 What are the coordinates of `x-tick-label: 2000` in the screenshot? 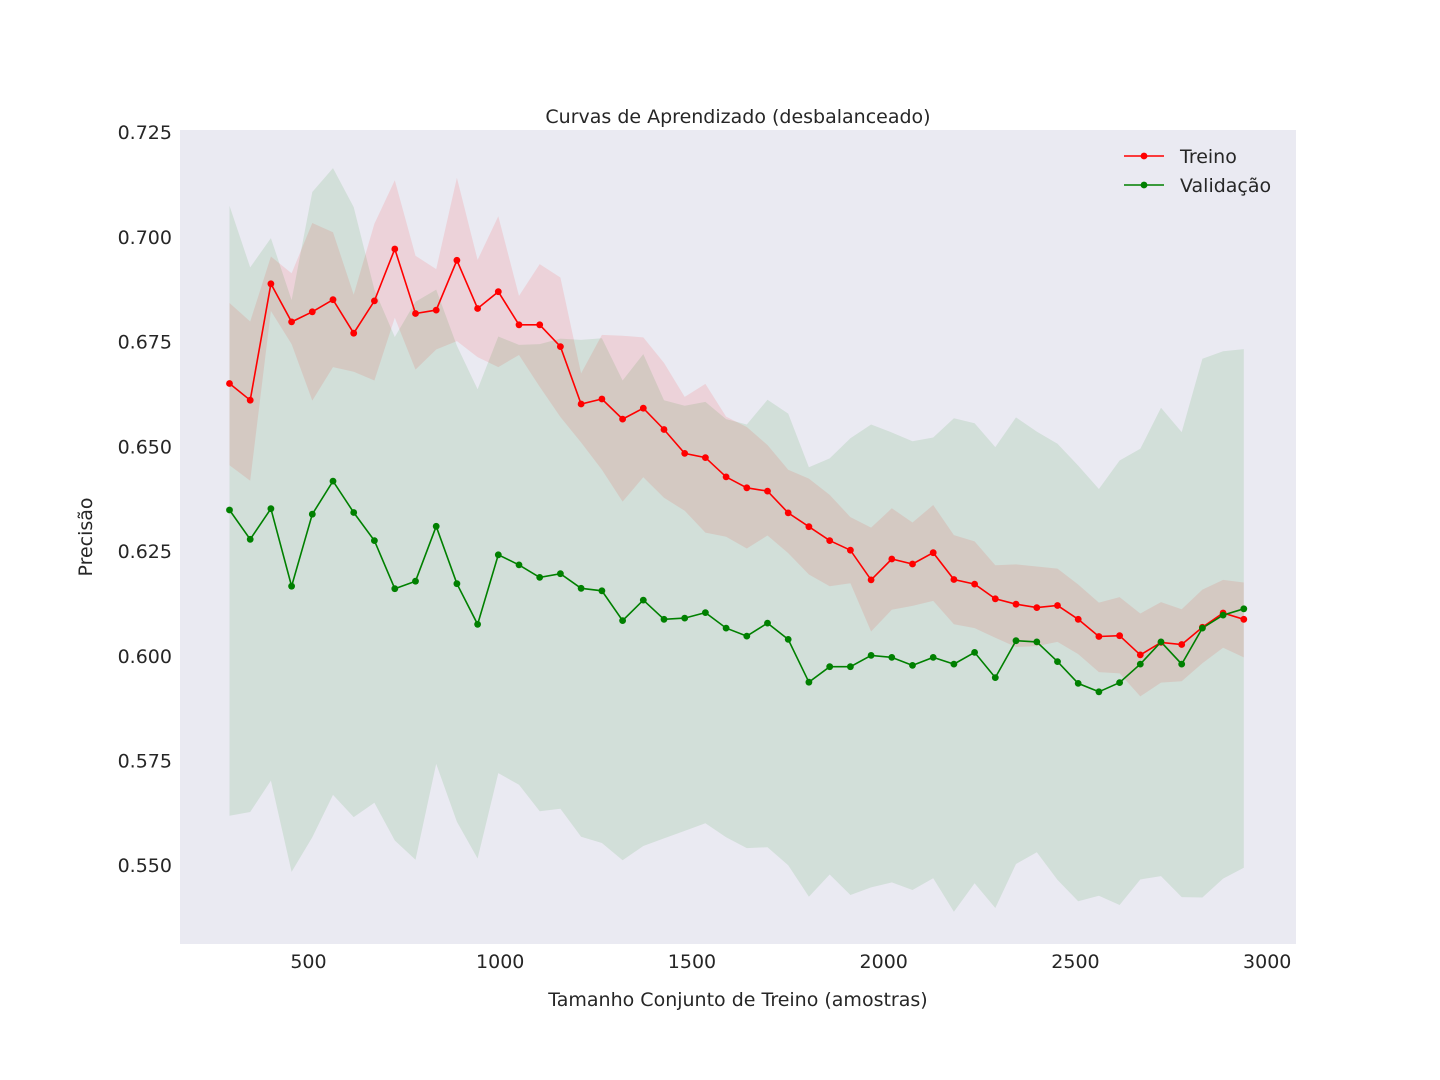 It's located at (884, 962).